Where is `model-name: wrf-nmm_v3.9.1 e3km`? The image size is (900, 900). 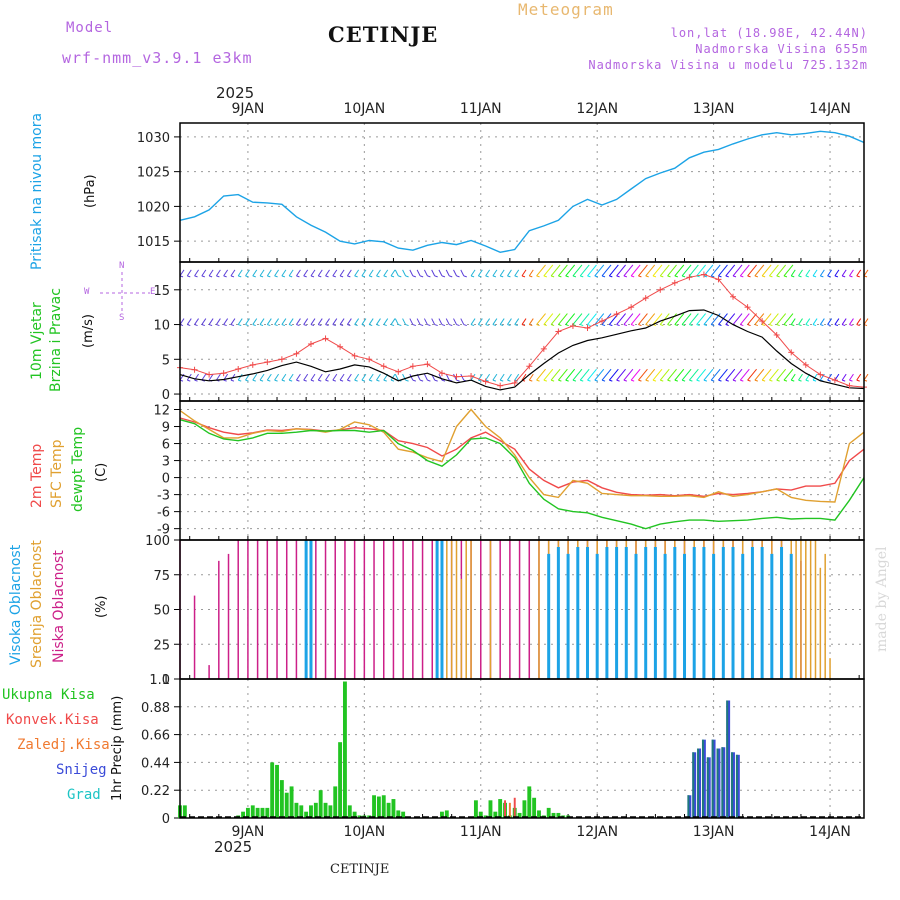 model-name: wrf-nmm_v3.9.1 e3km is located at coordinates (157, 58).